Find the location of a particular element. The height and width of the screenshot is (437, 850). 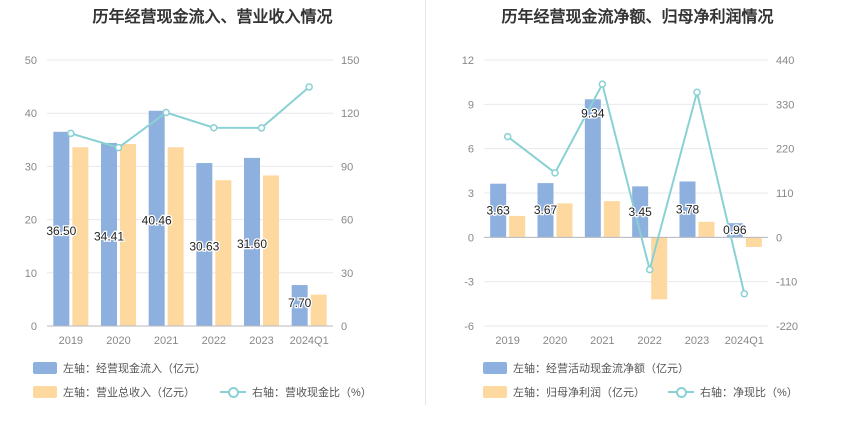

right-bar-value-label: 3.78 is located at coordinates (688, 209).